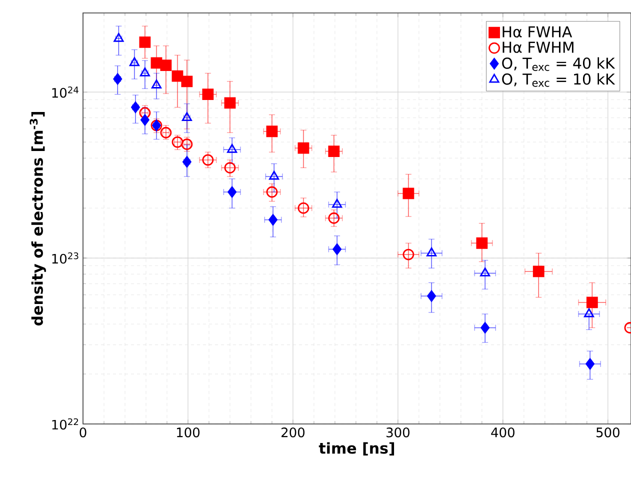  What do you see at coordinates (83, 432) in the screenshot?
I see `x-tick-label: 0` at bounding box center [83, 432].